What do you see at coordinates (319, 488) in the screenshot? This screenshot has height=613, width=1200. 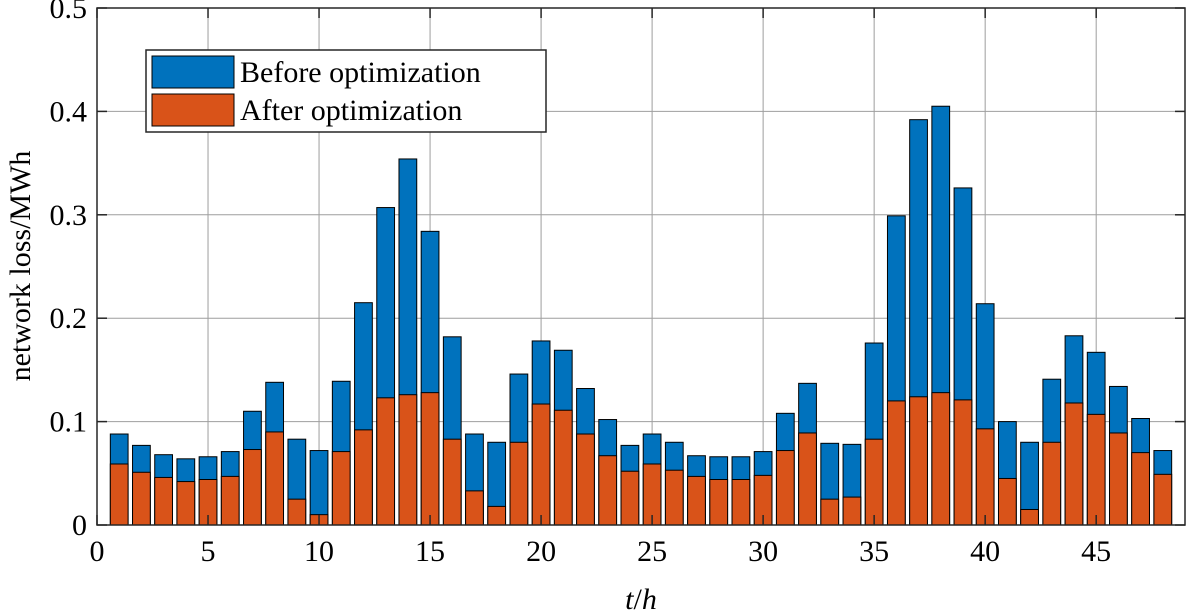 I see `bar-before-t10` at bounding box center [319, 488].